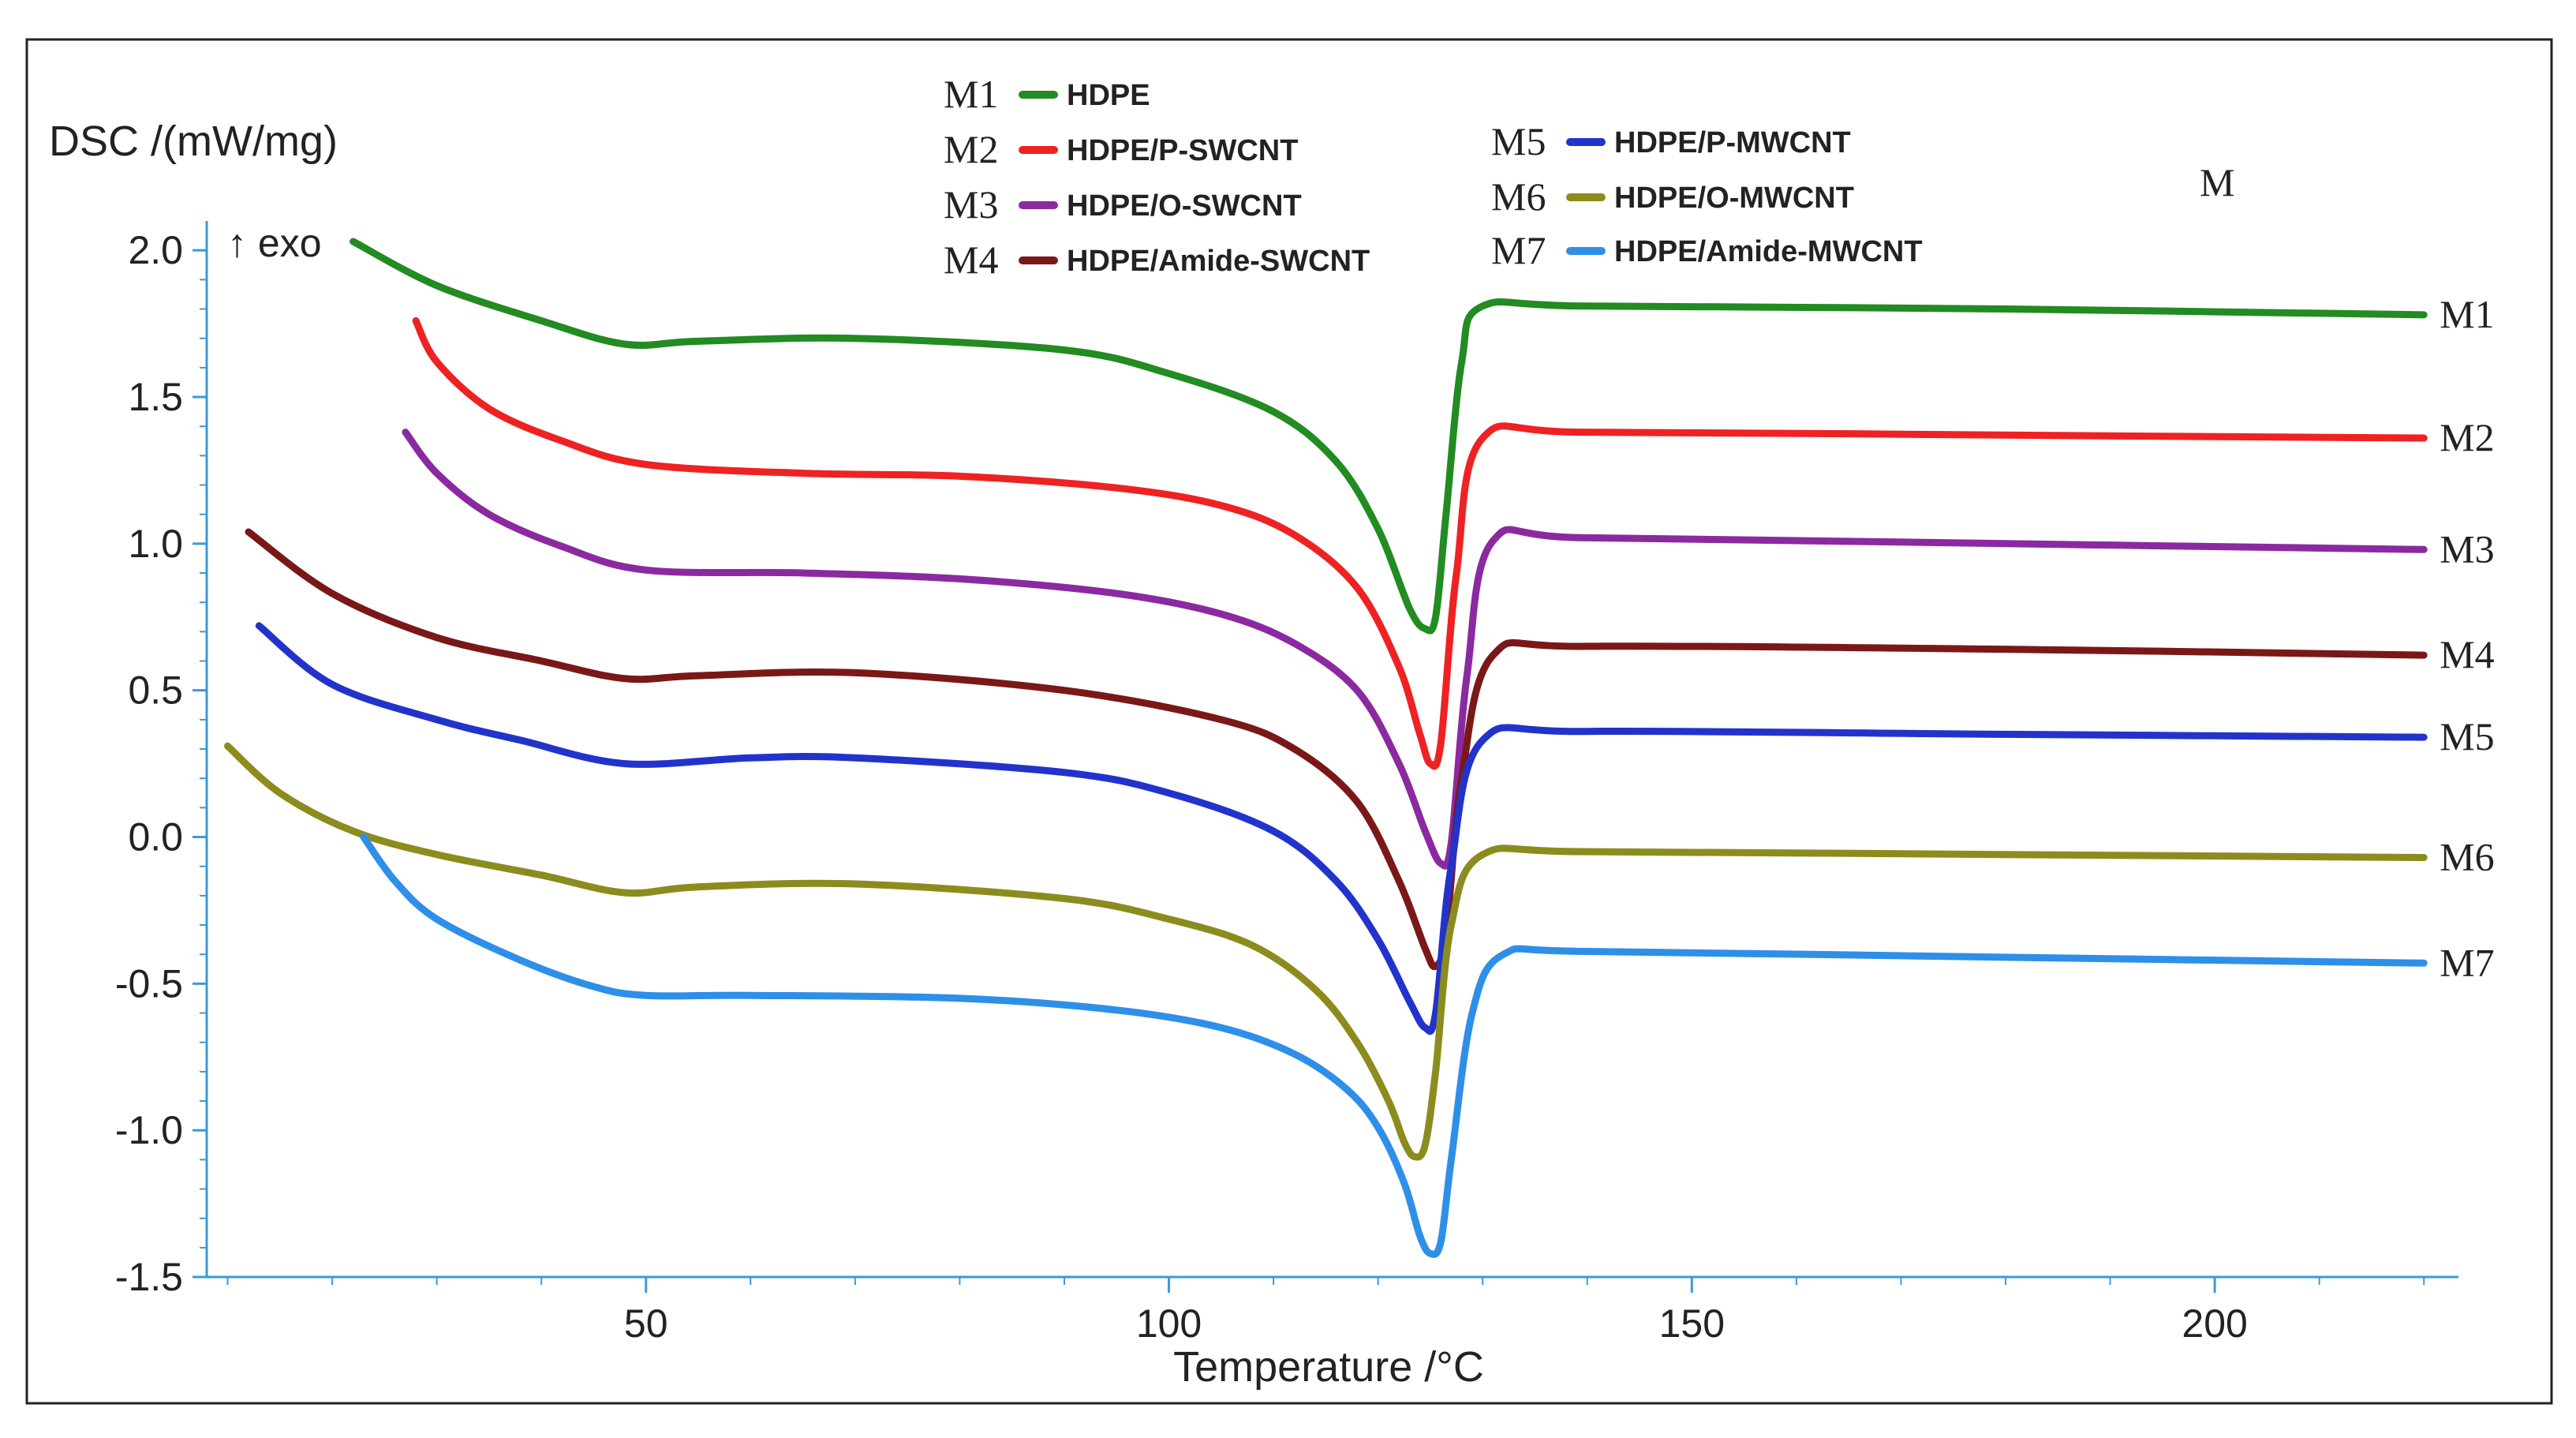  I want to click on y-tick-label: 0.5, so click(155, 690).